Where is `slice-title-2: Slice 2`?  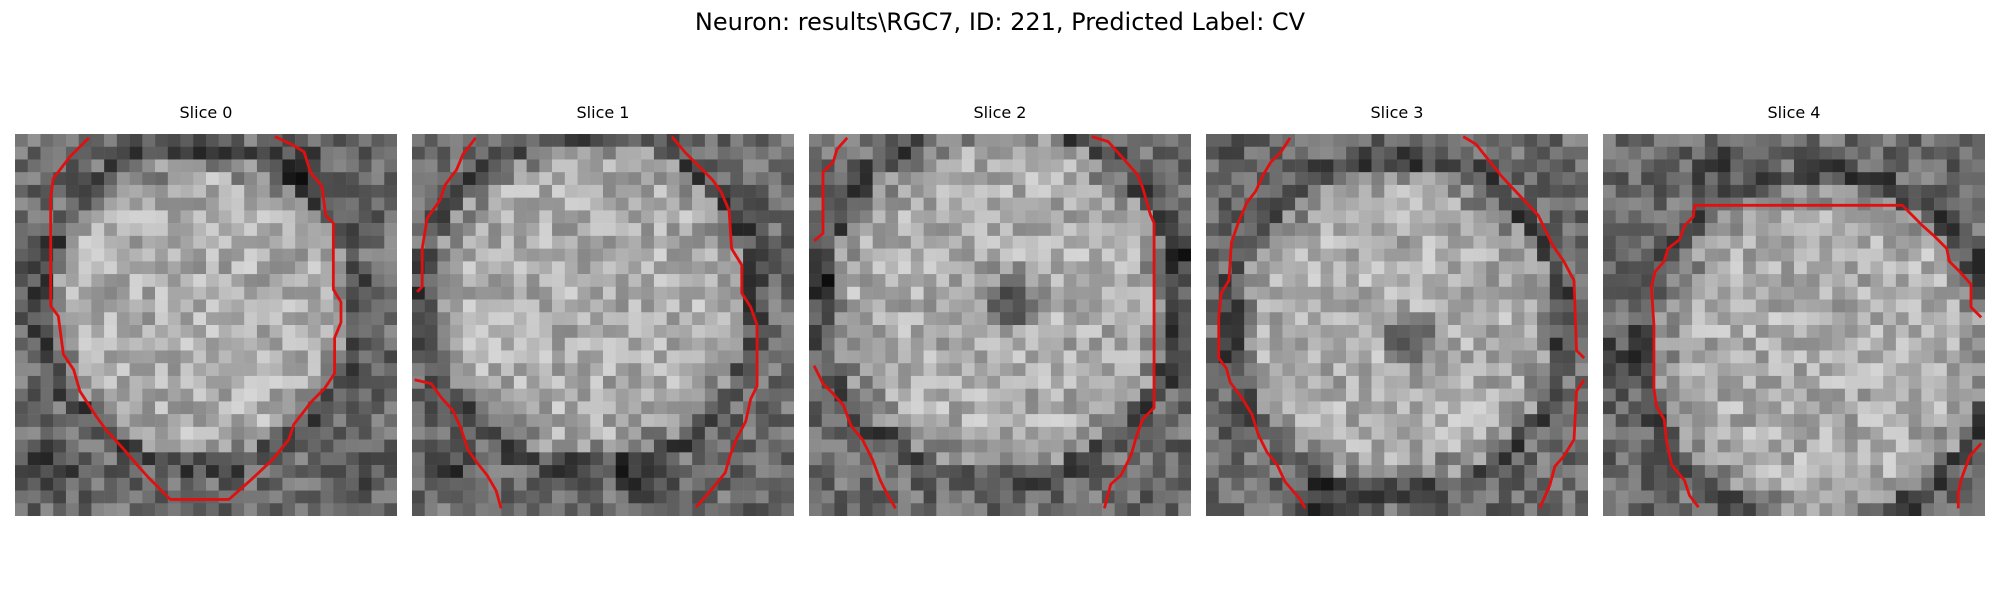
slice-title-2: Slice 2 is located at coordinates (1000, 112).